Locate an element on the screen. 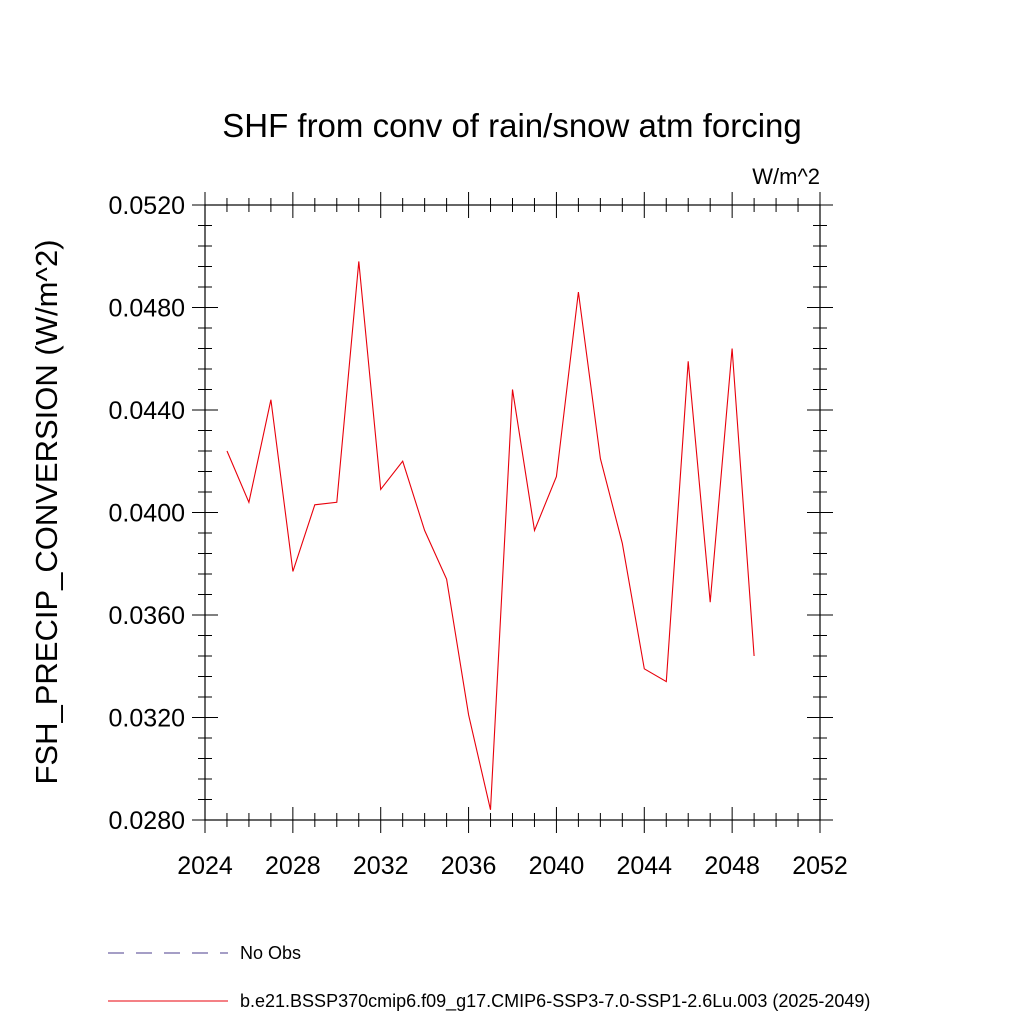 Image resolution: width=1024 pixels, height=1024 pixels. x-tick-label: 2024 is located at coordinates (205, 866).